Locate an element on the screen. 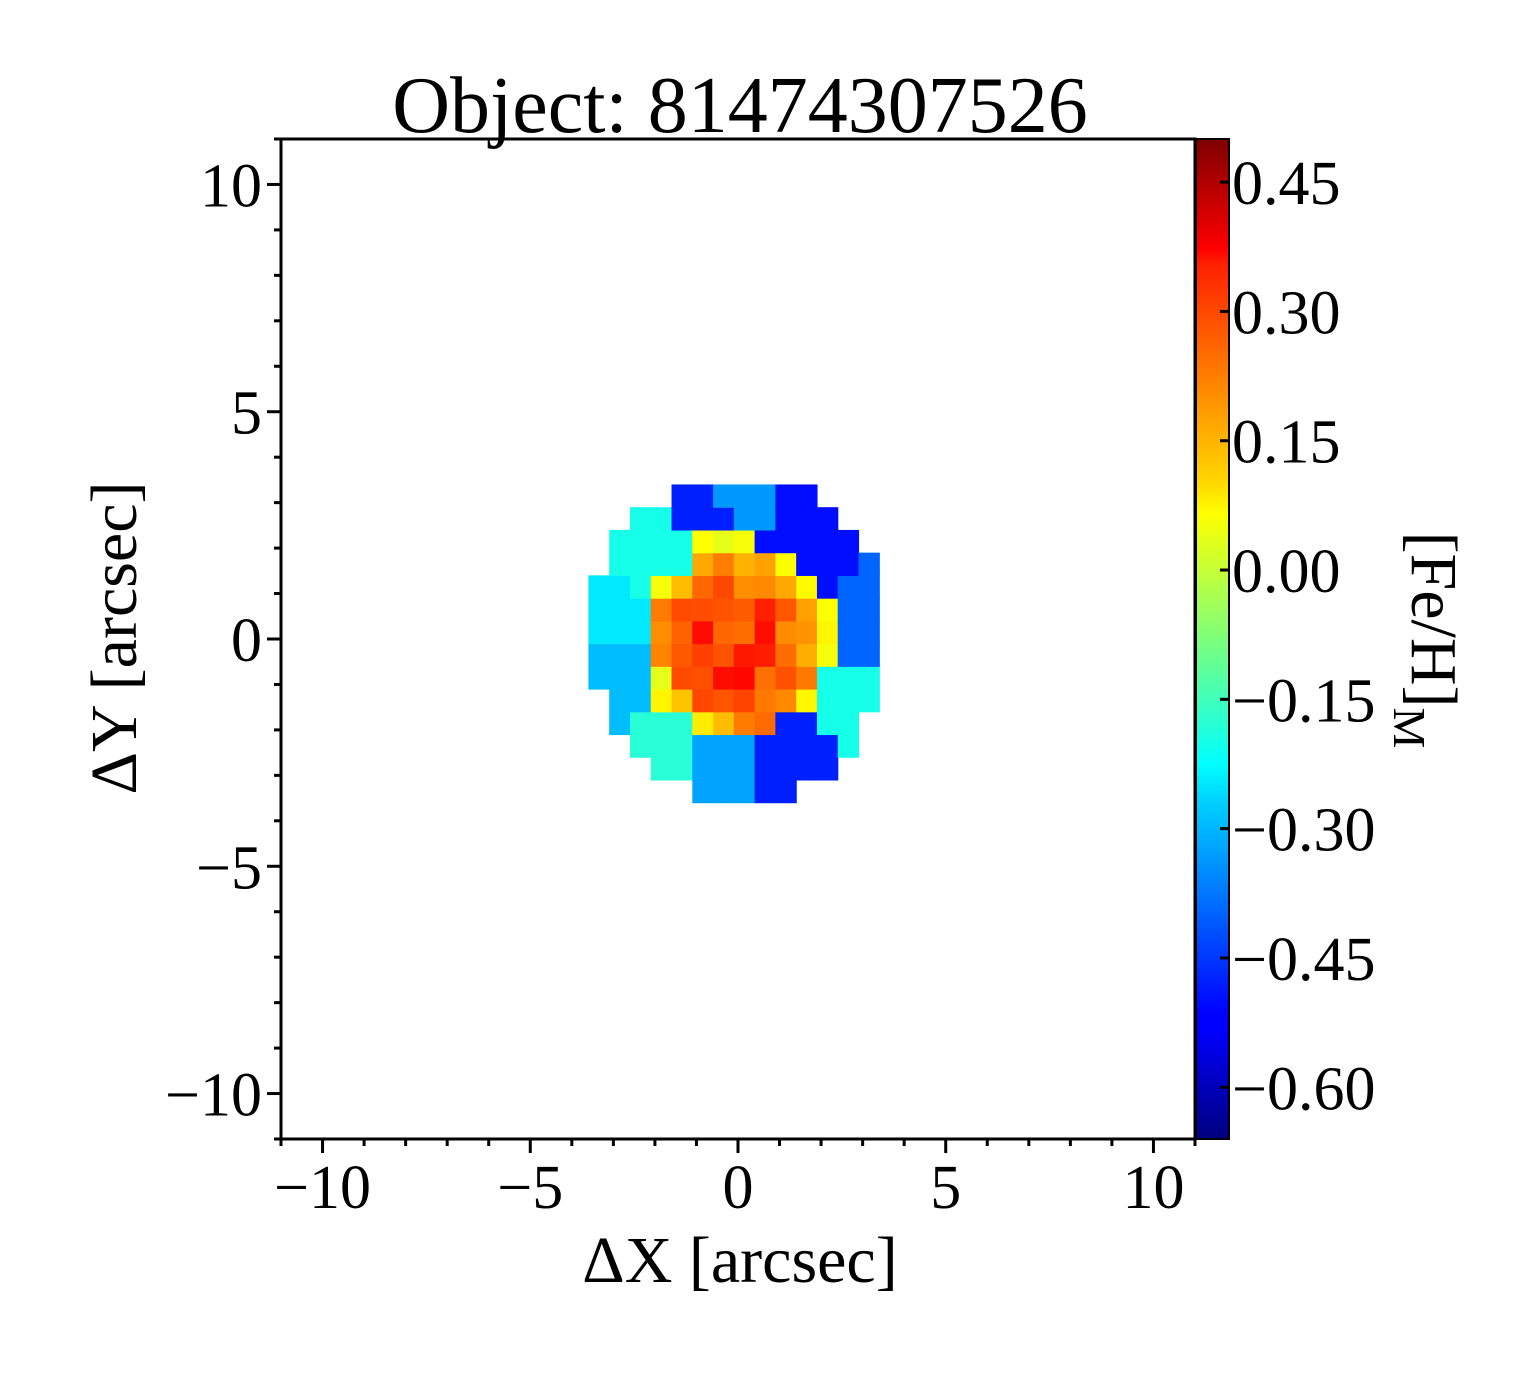 This screenshot has height=1375, width=1540. svg-text: [Fe/H]M is located at coordinates (1427, 640).